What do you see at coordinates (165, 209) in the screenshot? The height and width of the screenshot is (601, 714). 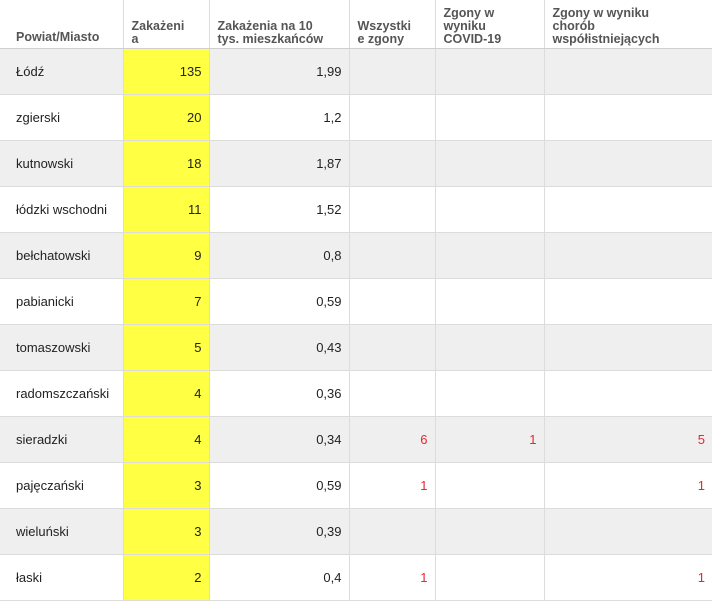 I see `cases-cell: 11` at bounding box center [165, 209].